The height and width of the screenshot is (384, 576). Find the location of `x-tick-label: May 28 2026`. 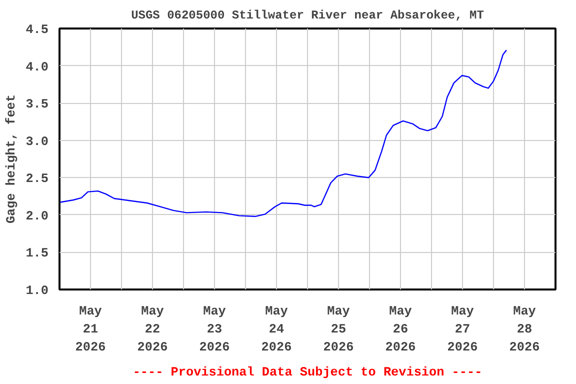

x-tick-label: May 28 2026 is located at coordinates (524, 329).